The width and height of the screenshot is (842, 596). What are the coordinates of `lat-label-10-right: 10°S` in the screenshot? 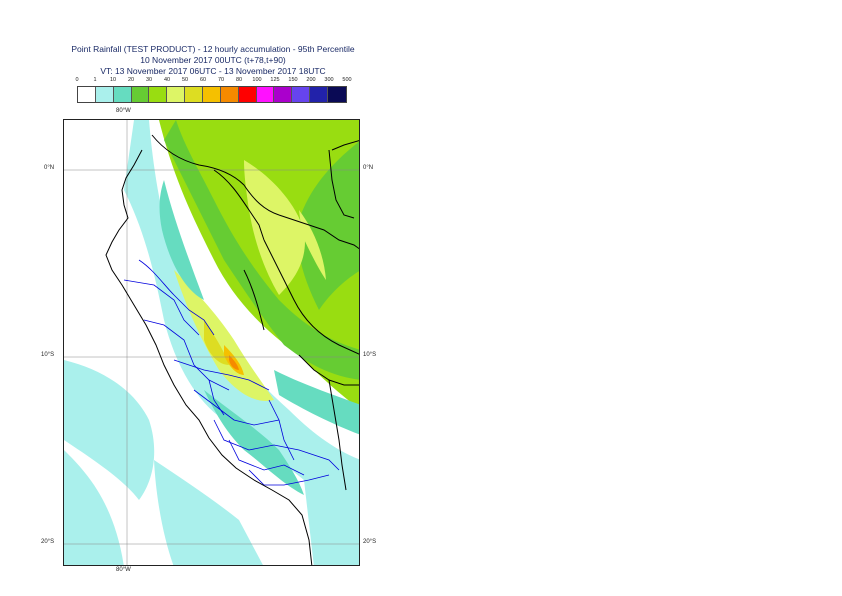 It's located at (370, 355).